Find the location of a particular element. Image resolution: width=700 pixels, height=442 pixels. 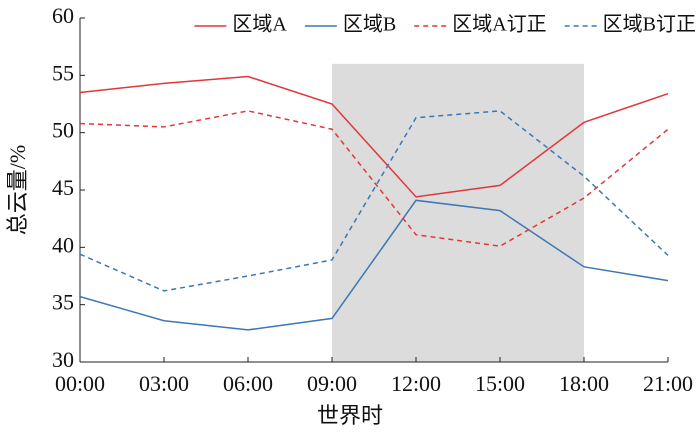

legend-item: 区域B is located at coordinates (350, 24).